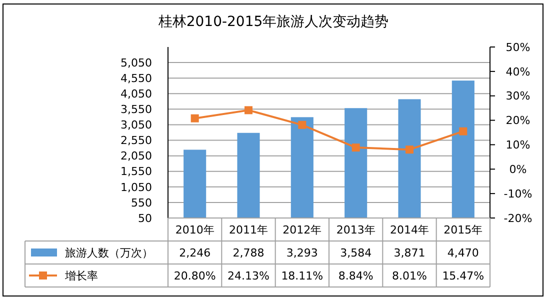 The width and height of the screenshot is (547, 301). I want to click on y-tick-label: 3,550, so click(136, 109).